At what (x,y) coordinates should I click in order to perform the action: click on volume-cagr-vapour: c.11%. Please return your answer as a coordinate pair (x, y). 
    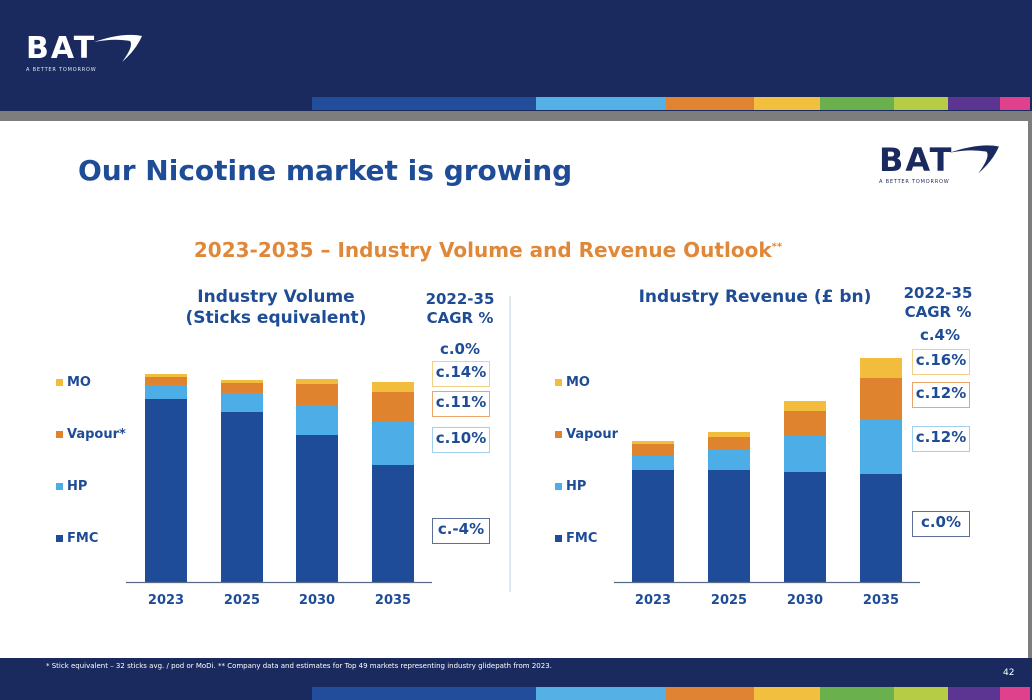
    Looking at the image, I should click on (461, 404).